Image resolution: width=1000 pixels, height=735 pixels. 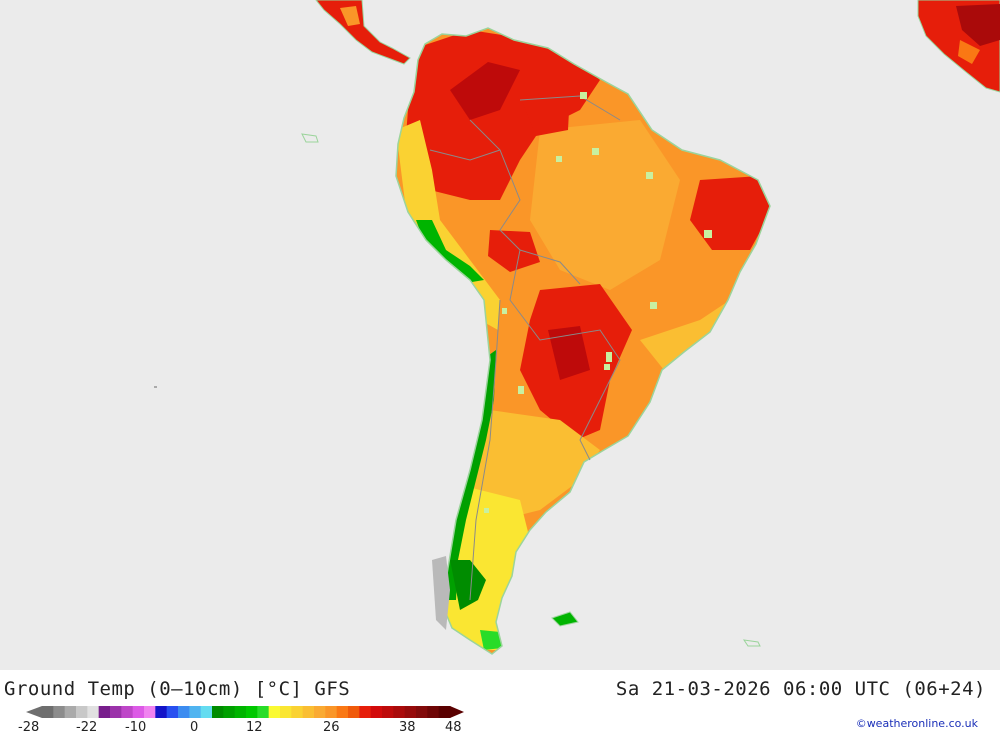 I want to click on legend-tick: -28, so click(x=29, y=727).